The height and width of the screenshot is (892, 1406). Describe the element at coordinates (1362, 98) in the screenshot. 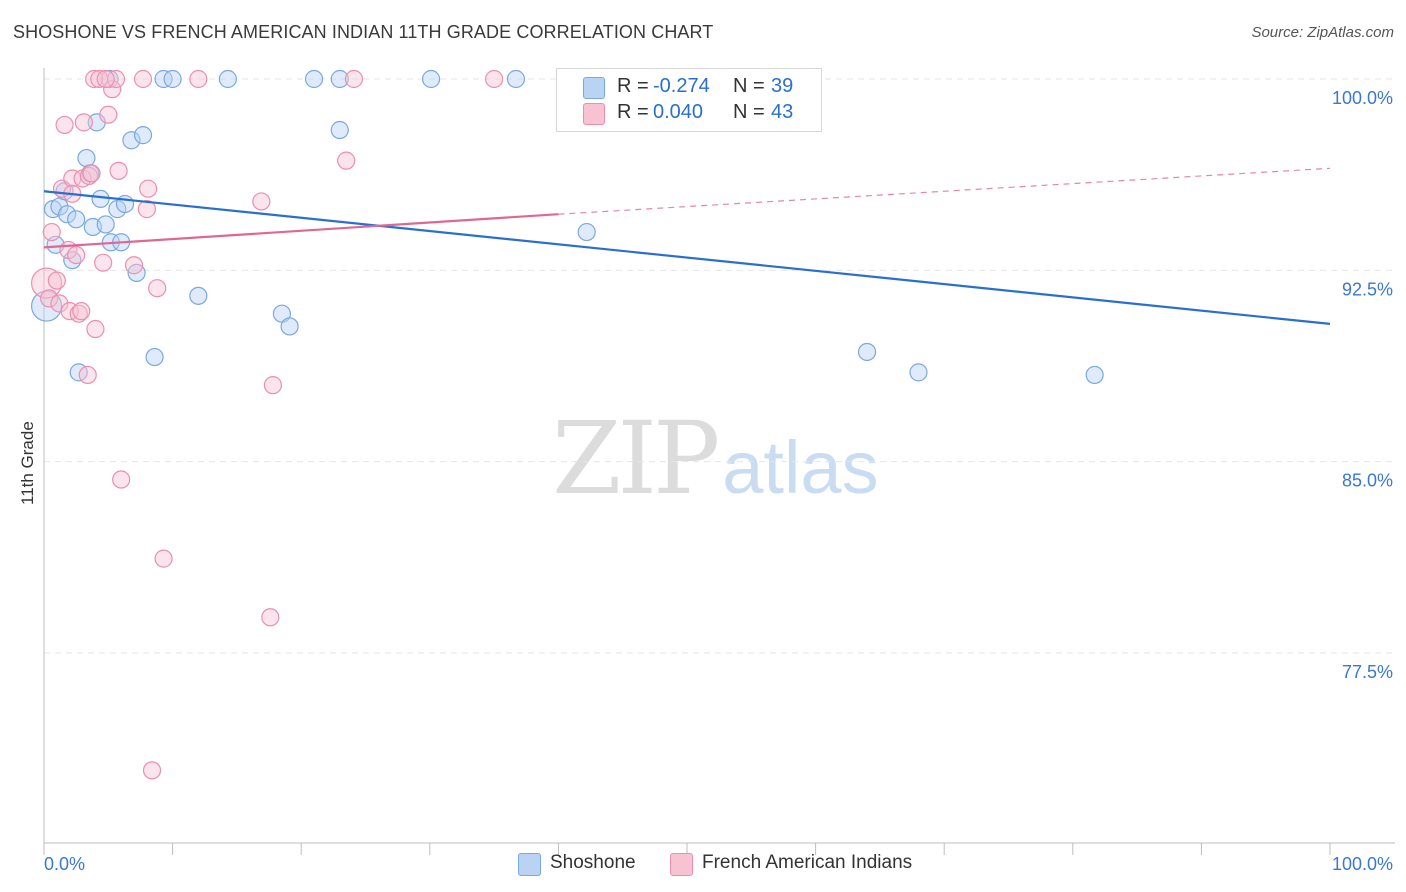

I see `y-tick-label: 100.0%` at that location.